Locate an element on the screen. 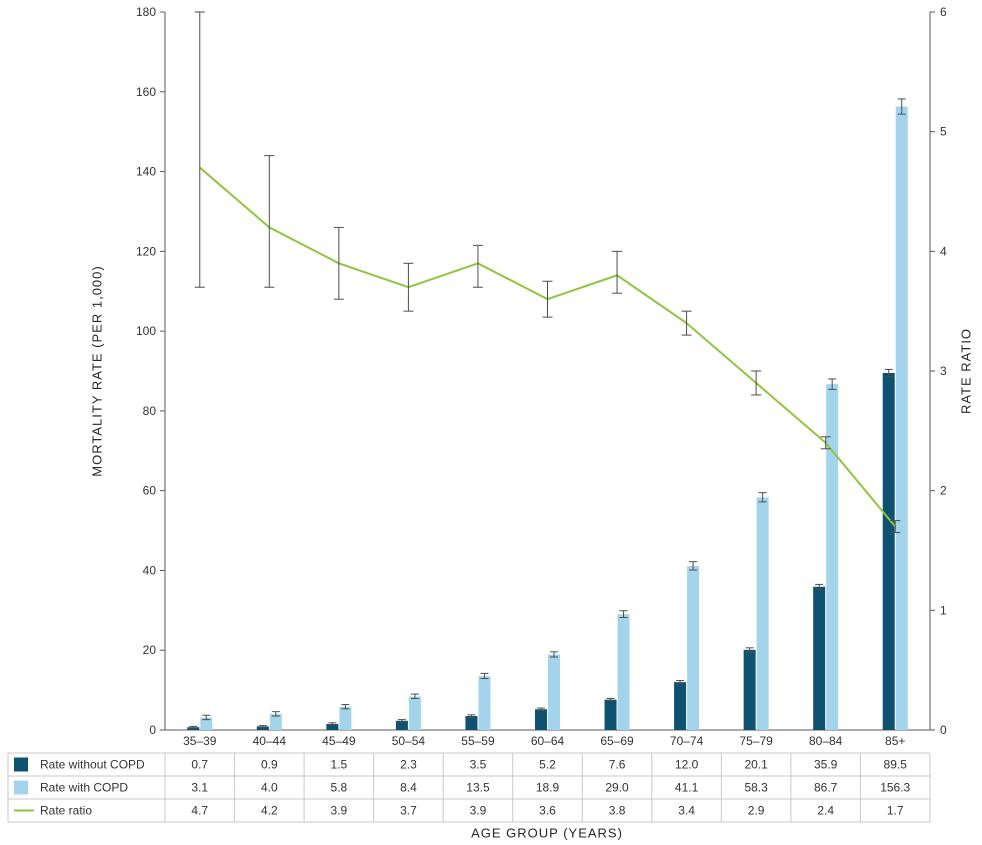  x-axis-title: AGE GROUP (YEARS) is located at coordinates (547, 833).